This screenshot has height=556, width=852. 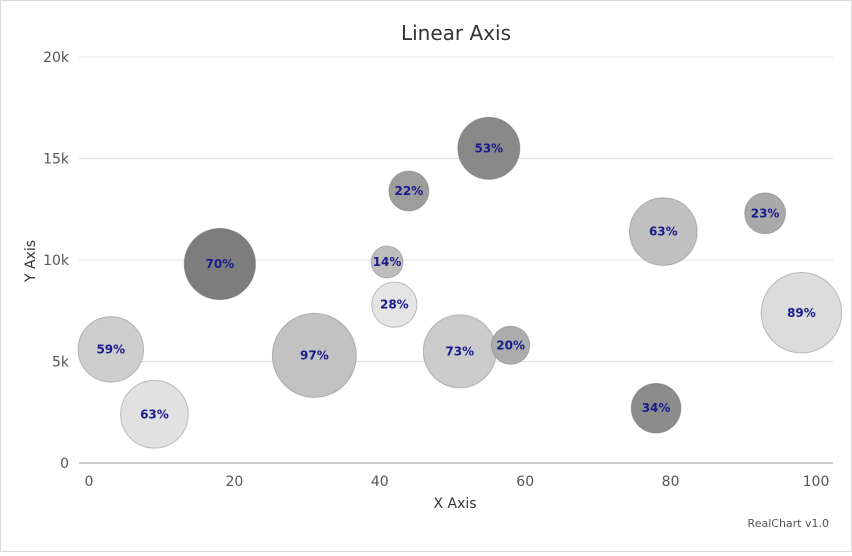 I want to click on chart-title: Linear Axis, so click(x=456, y=33).